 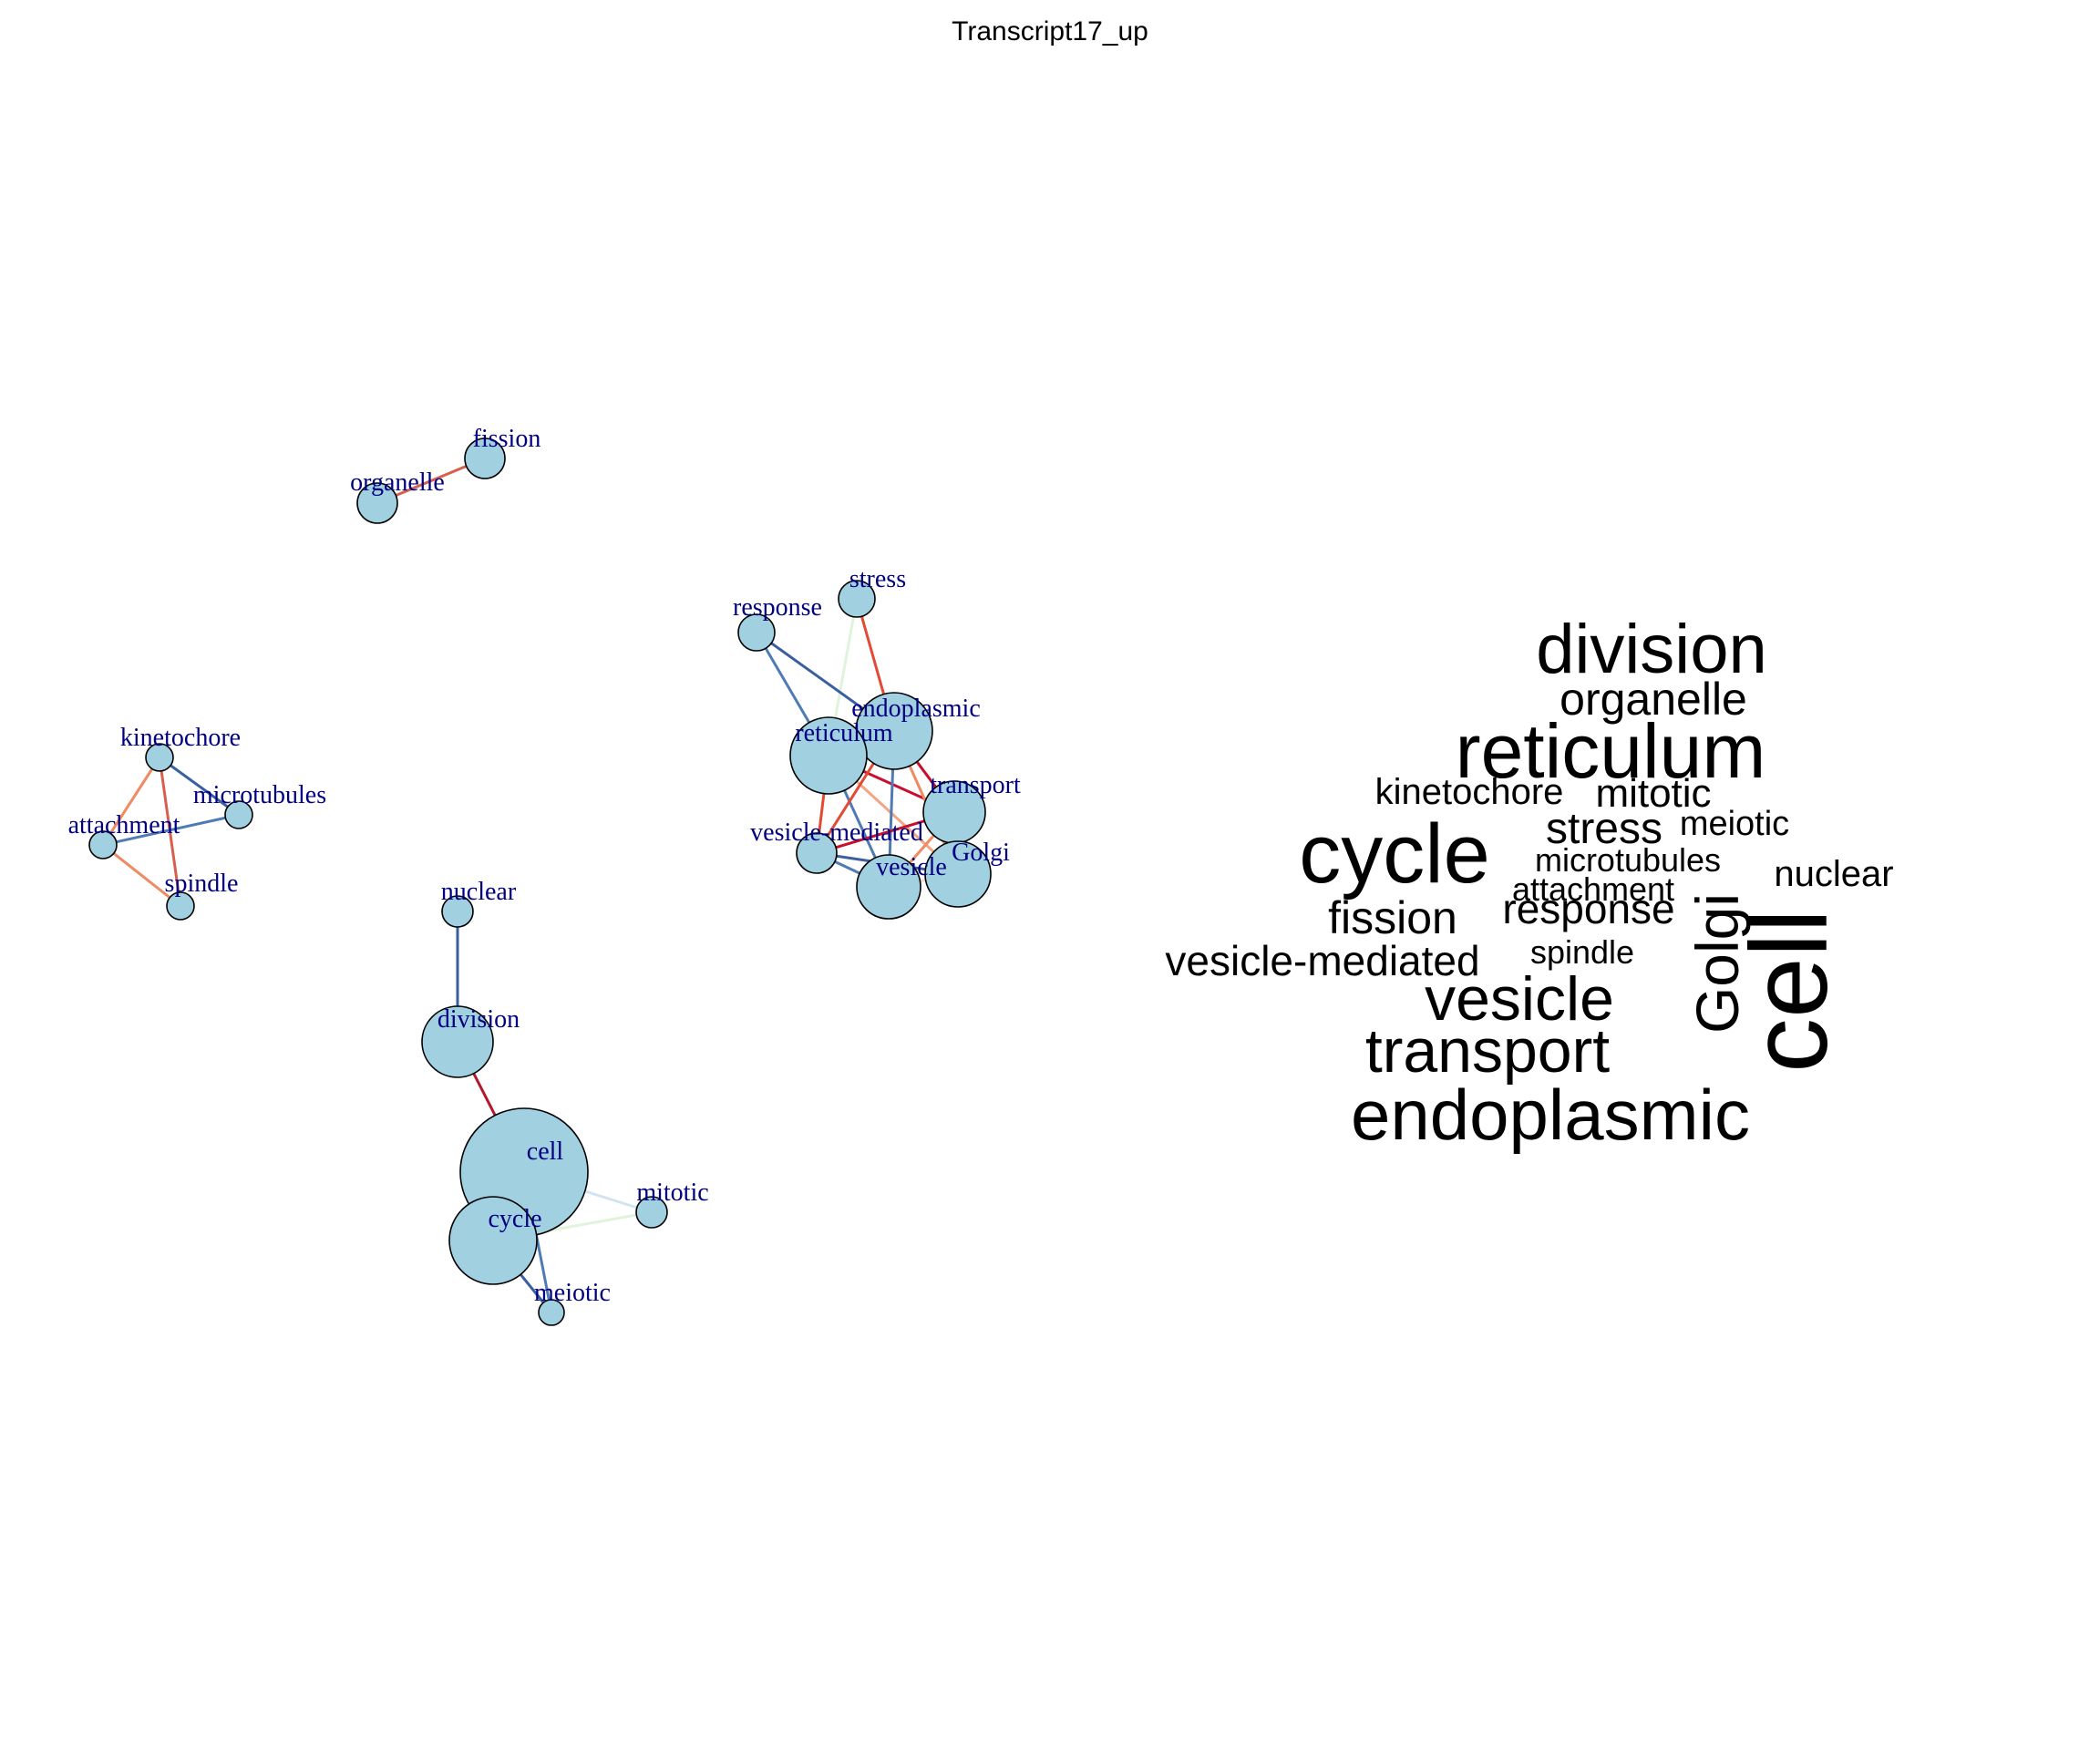 What do you see at coordinates (976, 785) in the screenshot?
I see `node-label-transport: transport` at bounding box center [976, 785].